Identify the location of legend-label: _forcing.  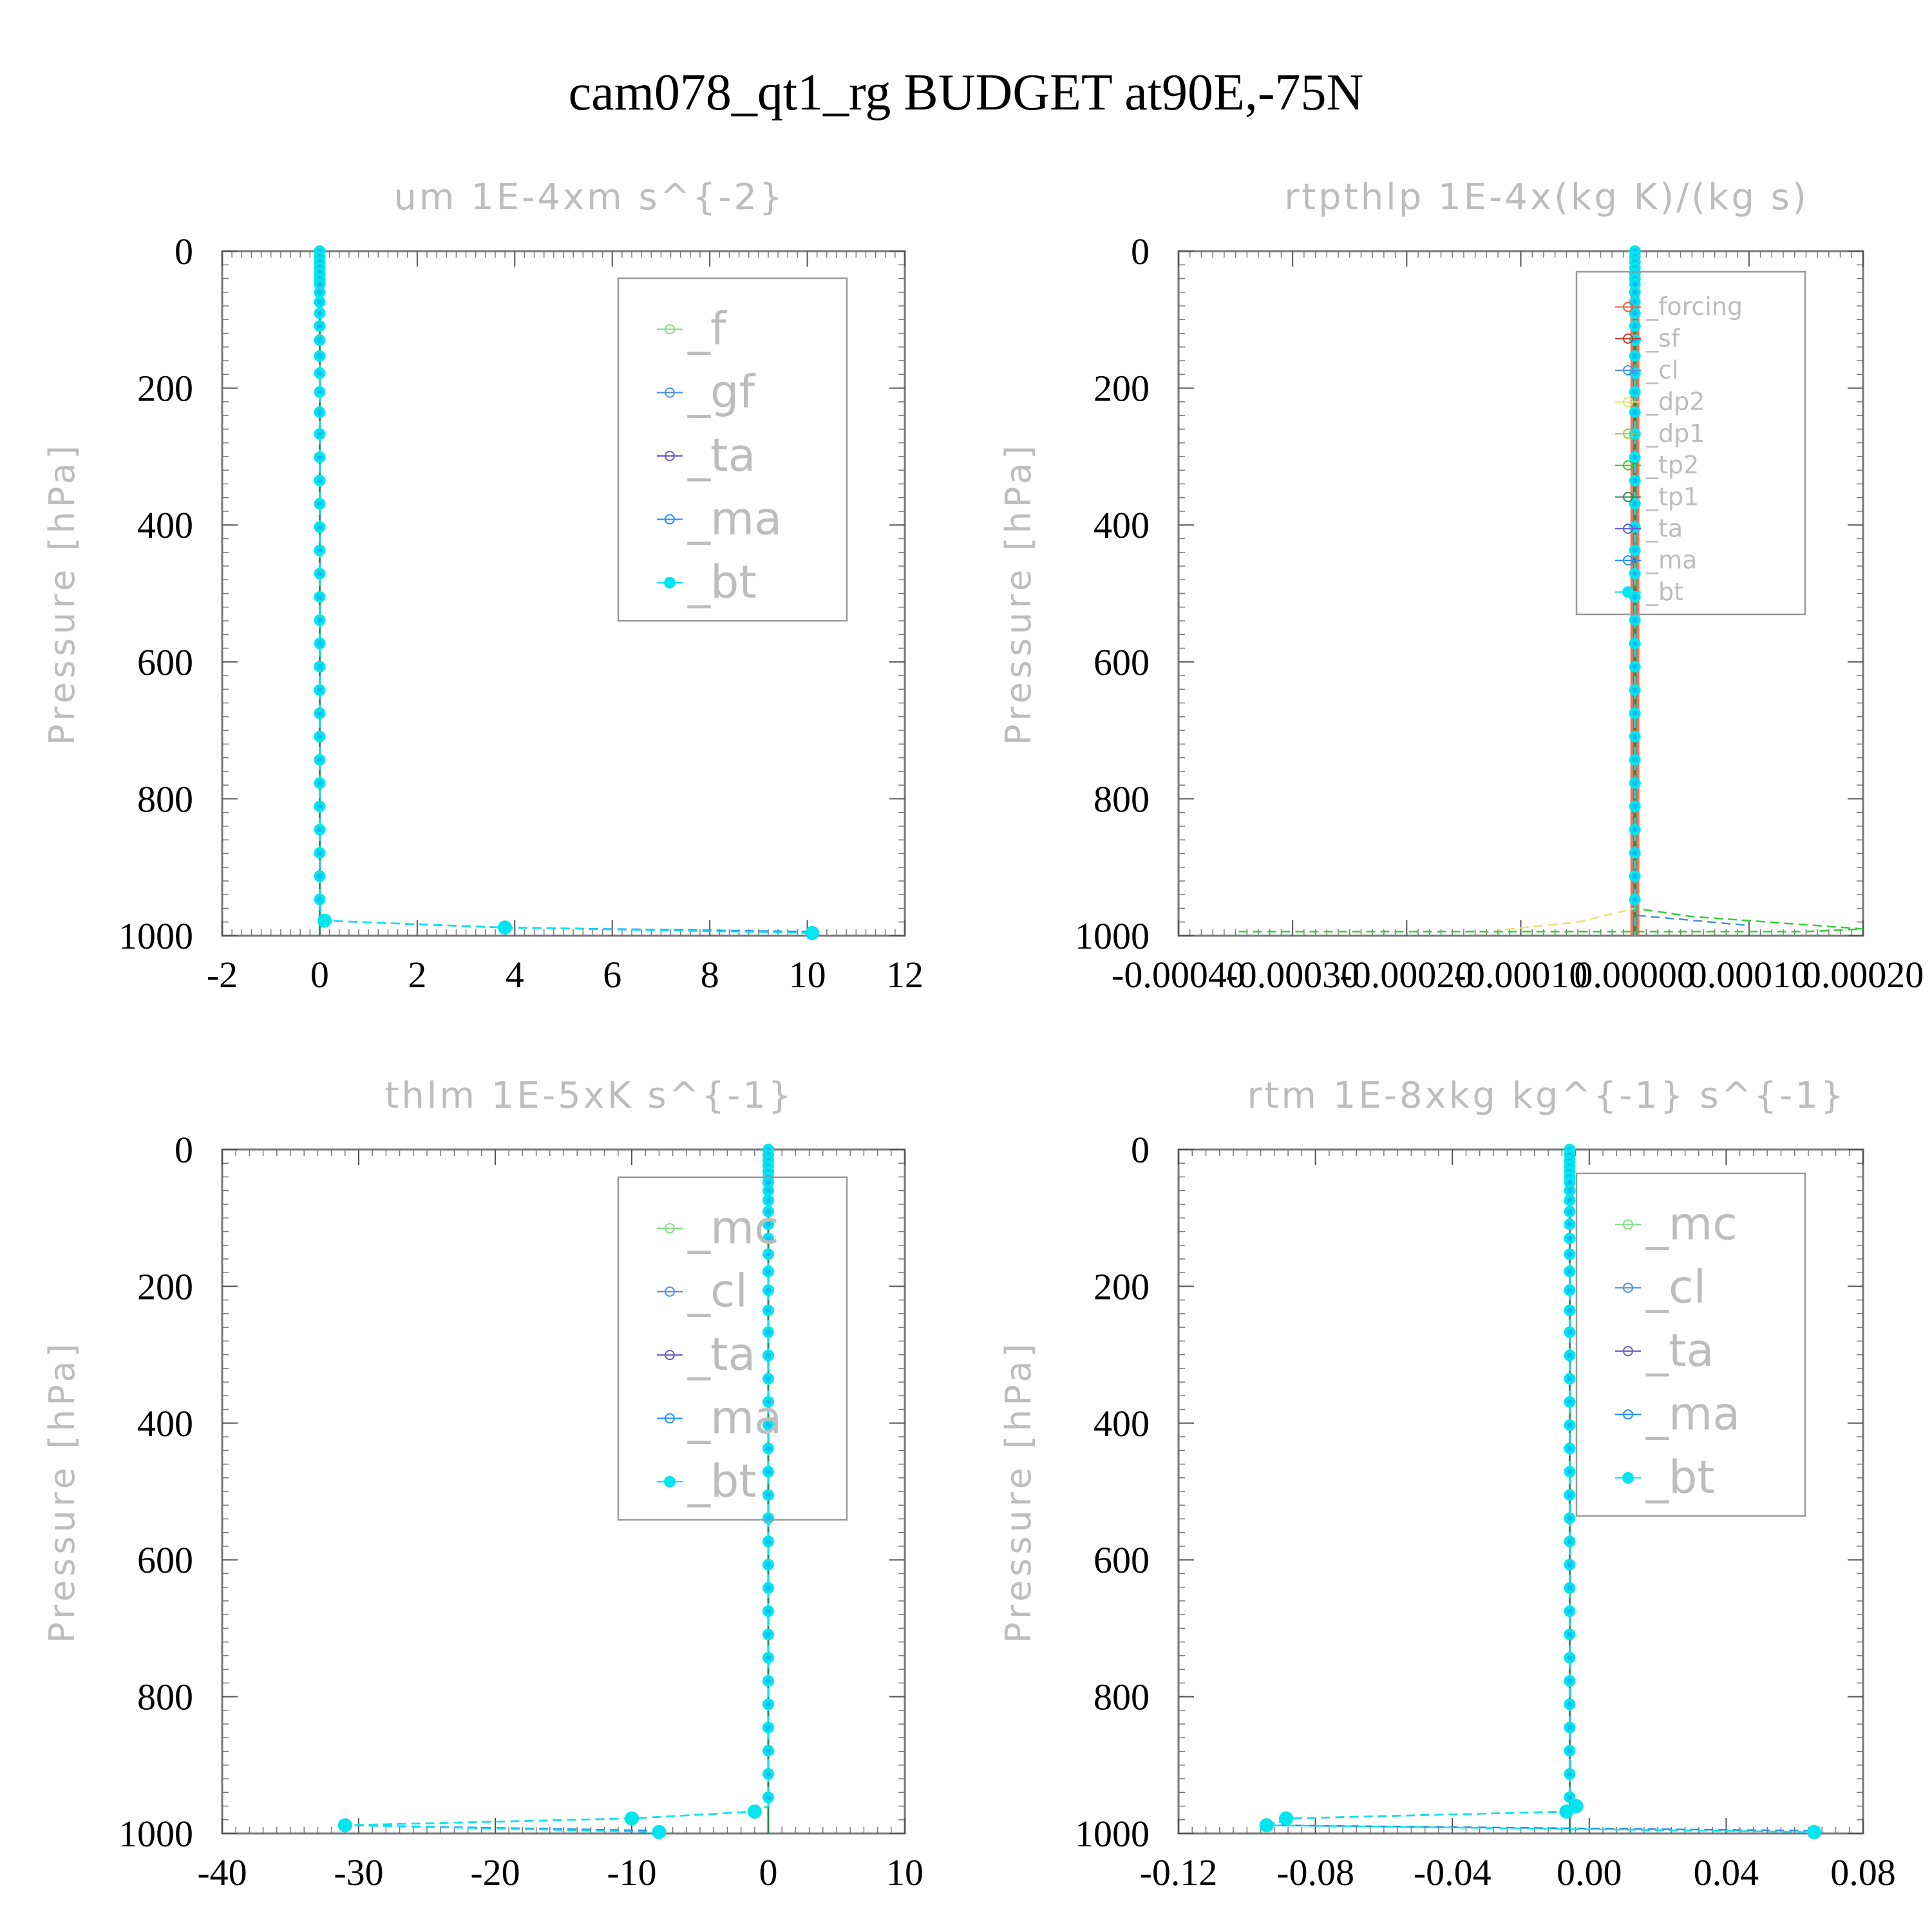
(1694, 306).